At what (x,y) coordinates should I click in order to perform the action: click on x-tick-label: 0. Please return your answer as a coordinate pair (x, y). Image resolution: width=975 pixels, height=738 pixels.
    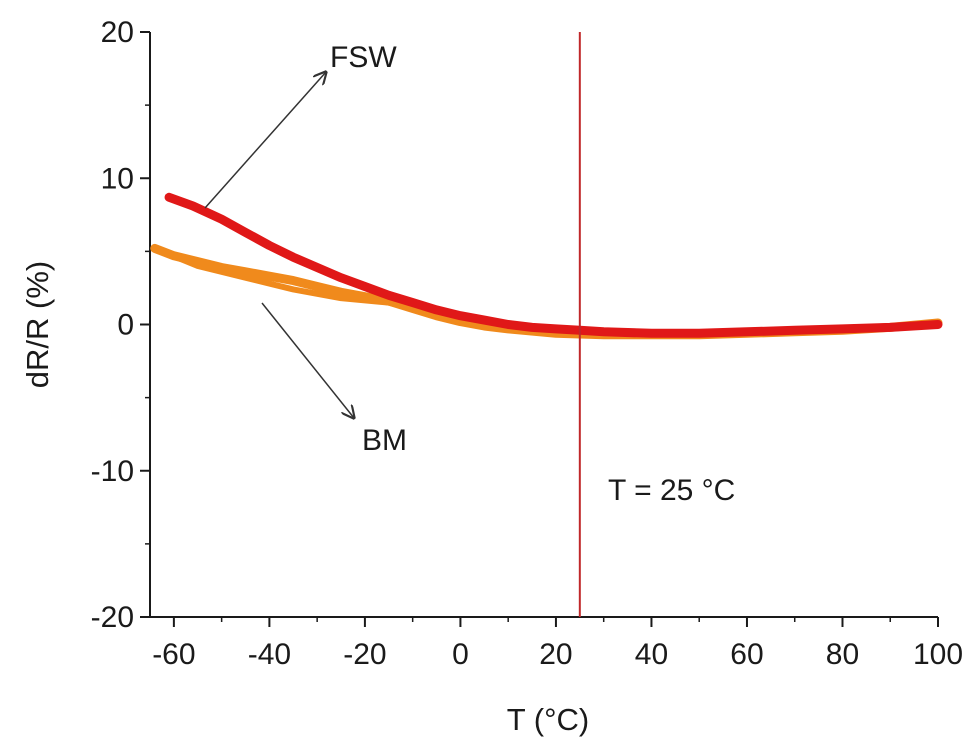
    Looking at the image, I should click on (460, 654).